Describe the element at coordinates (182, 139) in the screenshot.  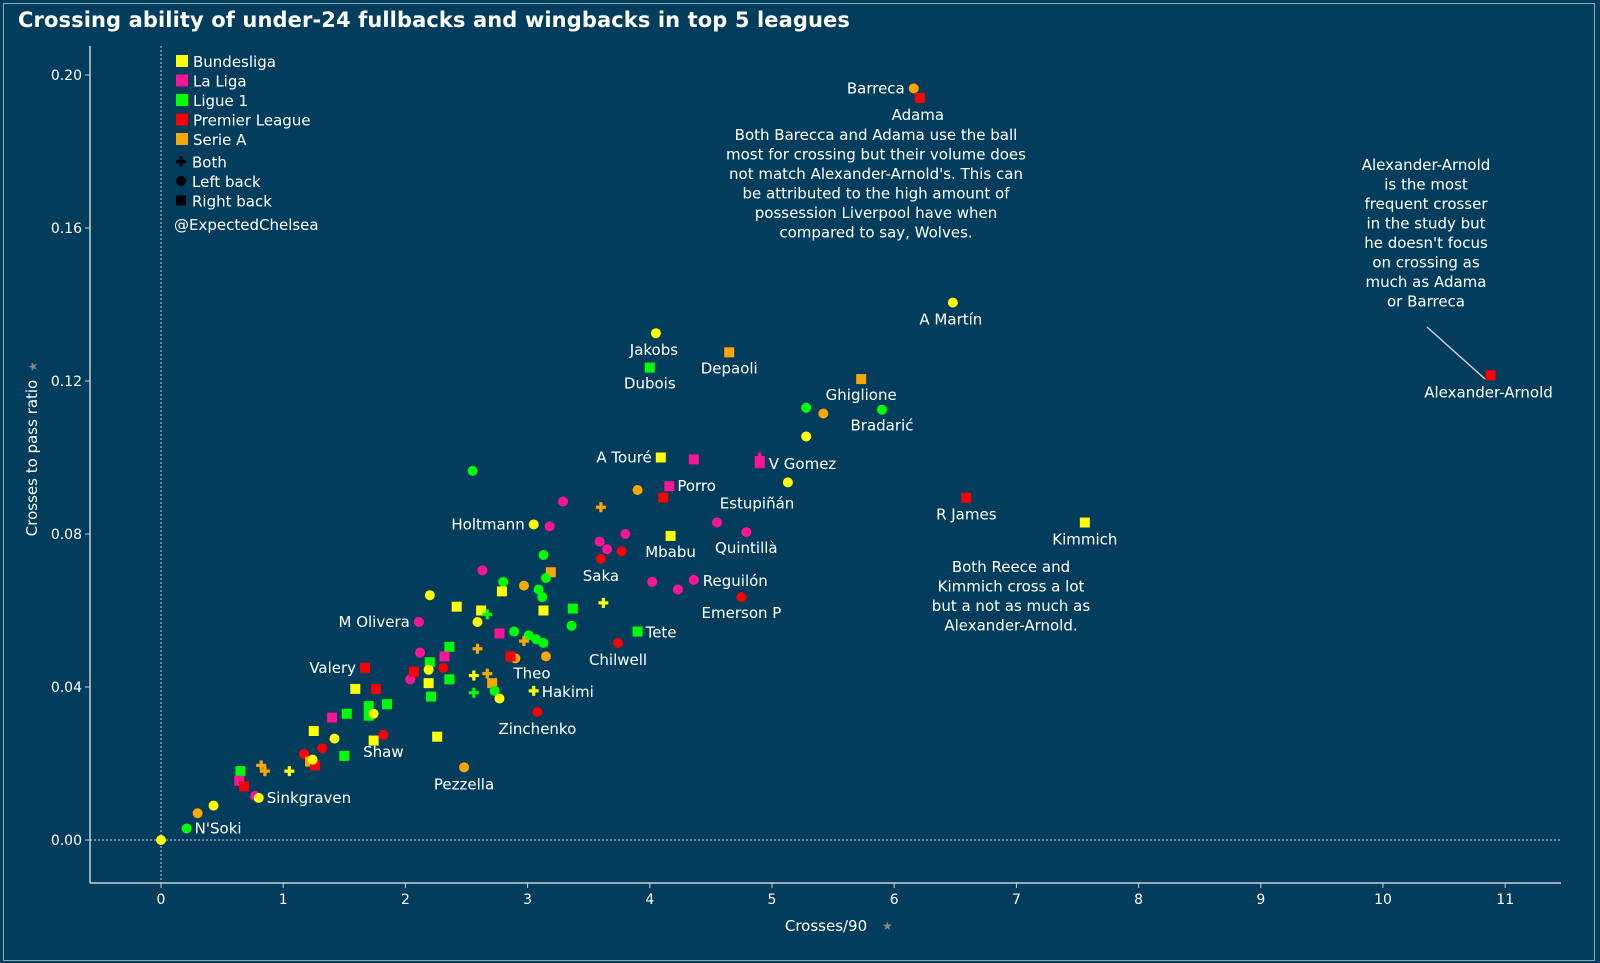
I see `legend-swatch-serie-a` at that location.